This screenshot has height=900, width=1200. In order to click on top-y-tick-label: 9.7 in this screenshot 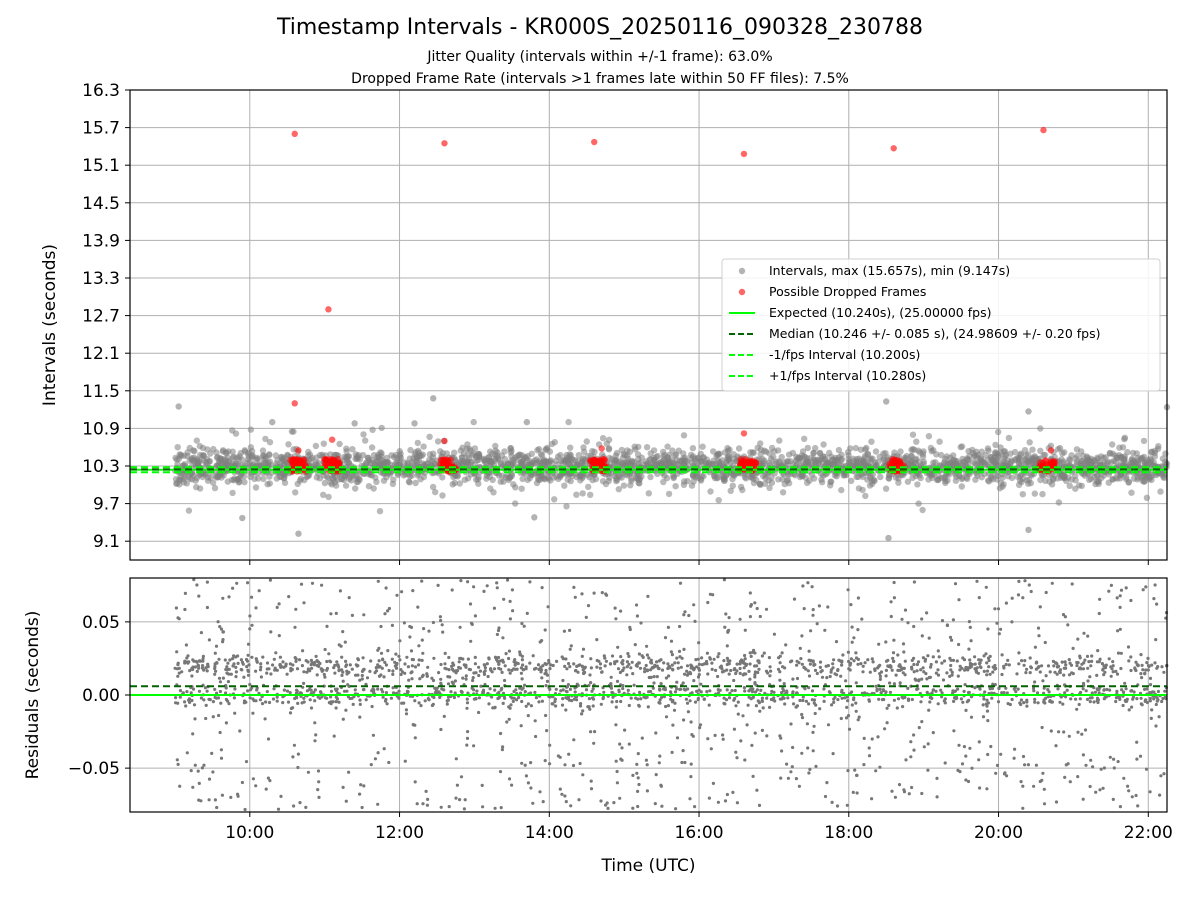, I will do `click(106, 505)`.